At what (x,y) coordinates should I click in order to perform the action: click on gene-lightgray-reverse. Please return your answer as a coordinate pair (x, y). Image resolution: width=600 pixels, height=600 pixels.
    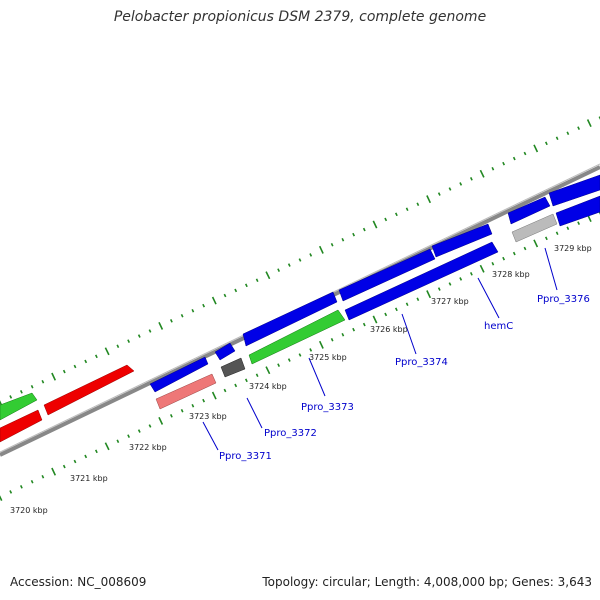
    Looking at the image, I should click on (534, 228).